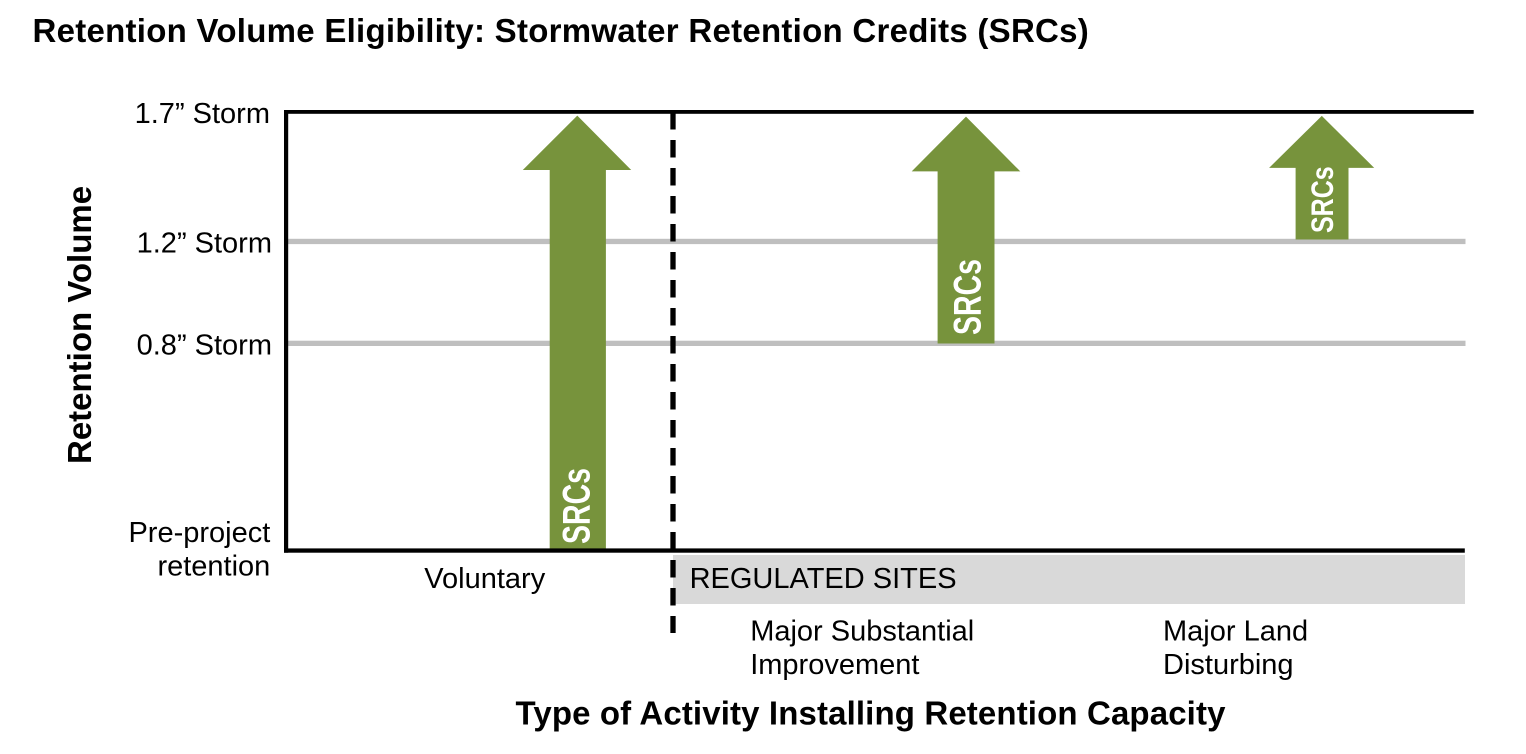  What do you see at coordinates (204, 244) in the screenshot?
I see `svg-text: 1.2” Storm` at bounding box center [204, 244].